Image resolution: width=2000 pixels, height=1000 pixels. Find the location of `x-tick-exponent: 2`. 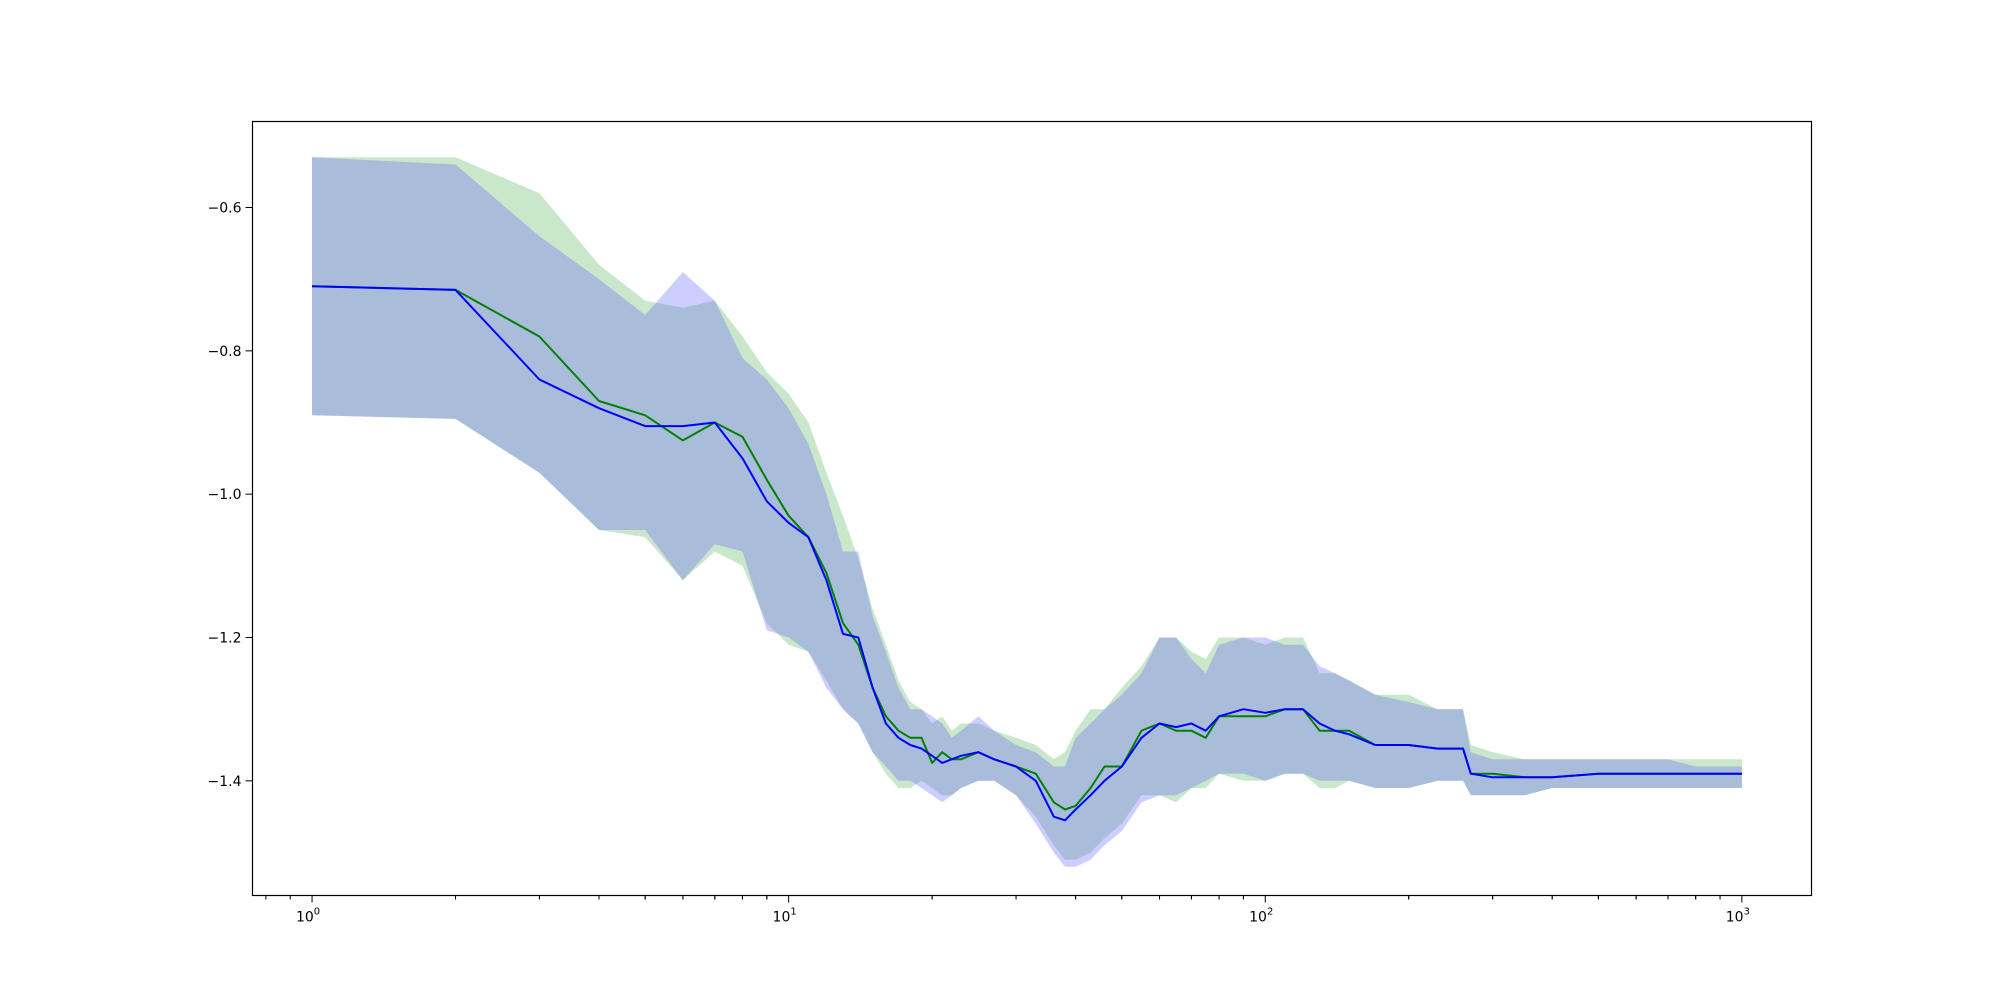

x-tick-exponent: 2 is located at coordinates (1270, 912).